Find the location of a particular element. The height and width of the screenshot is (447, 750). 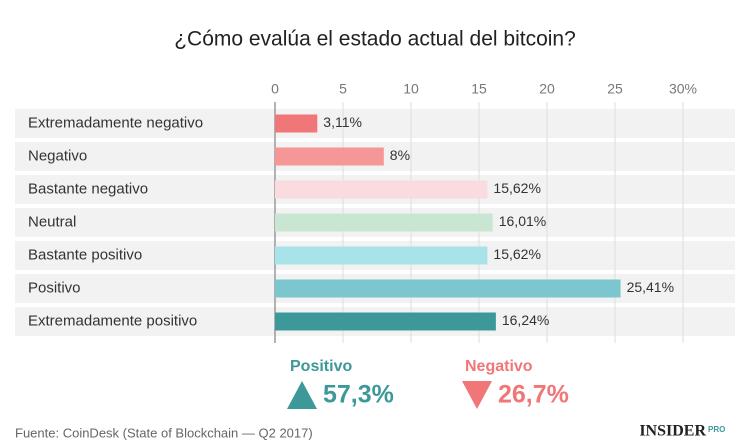

value-label: 3,11% is located at coordinates (342, 122).